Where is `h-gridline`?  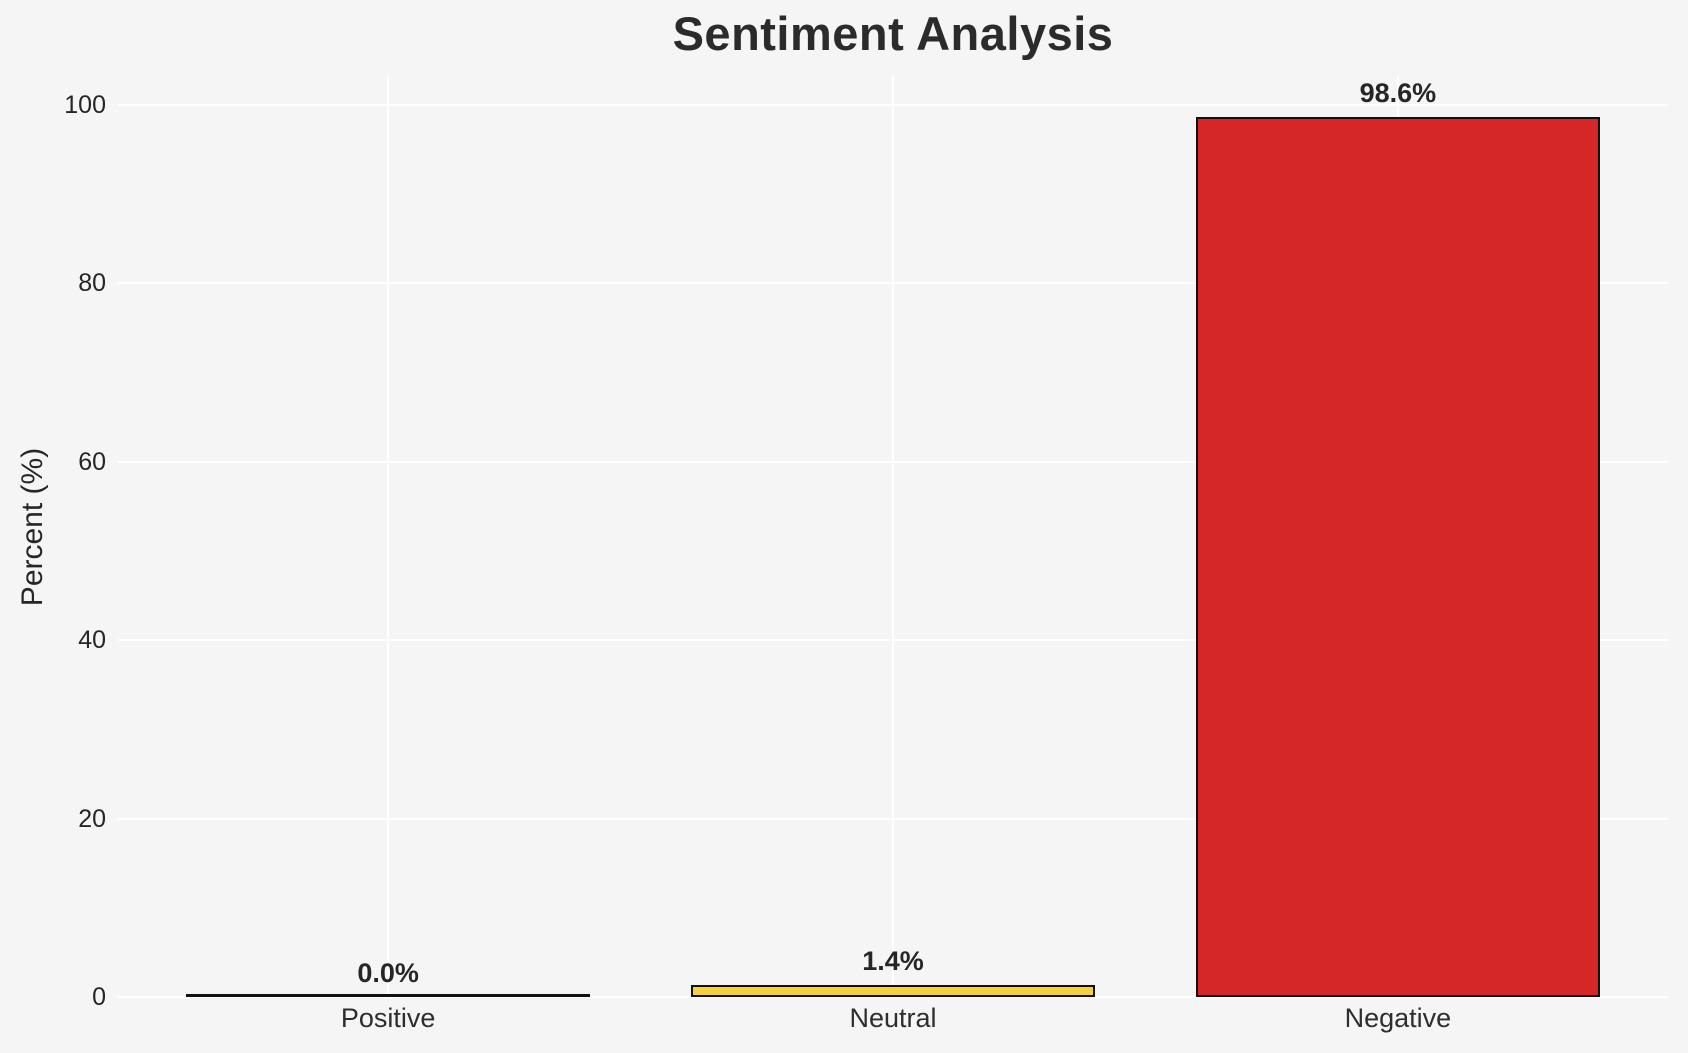
h-gridline is located at coordinates (893, 997).